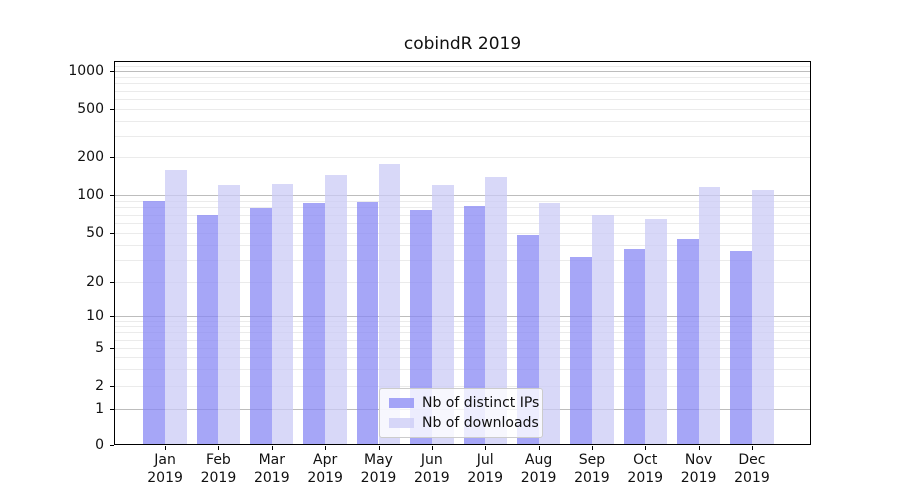 The width and height of the screenshot is (900, 500). I want to click on bar-downloads-nov, so click(709, 316).